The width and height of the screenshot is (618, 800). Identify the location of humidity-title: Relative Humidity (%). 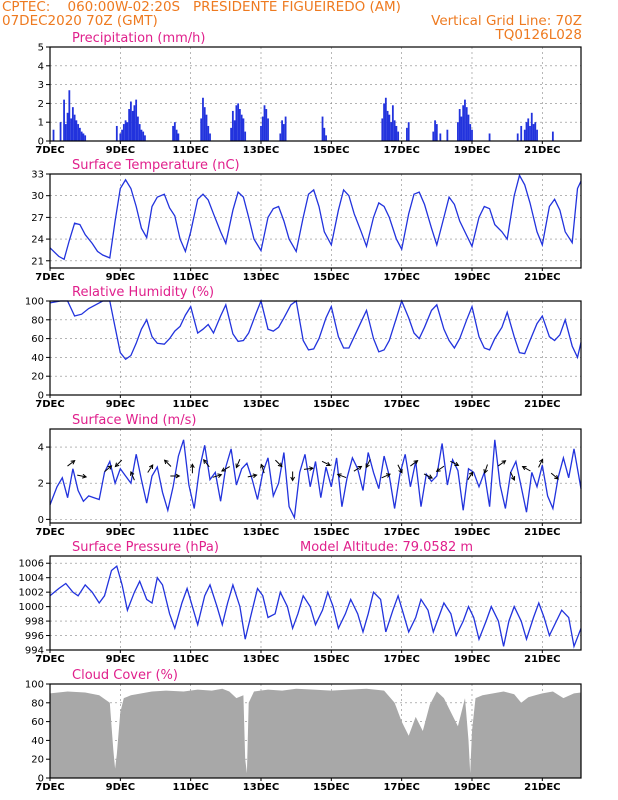
(143, 292).